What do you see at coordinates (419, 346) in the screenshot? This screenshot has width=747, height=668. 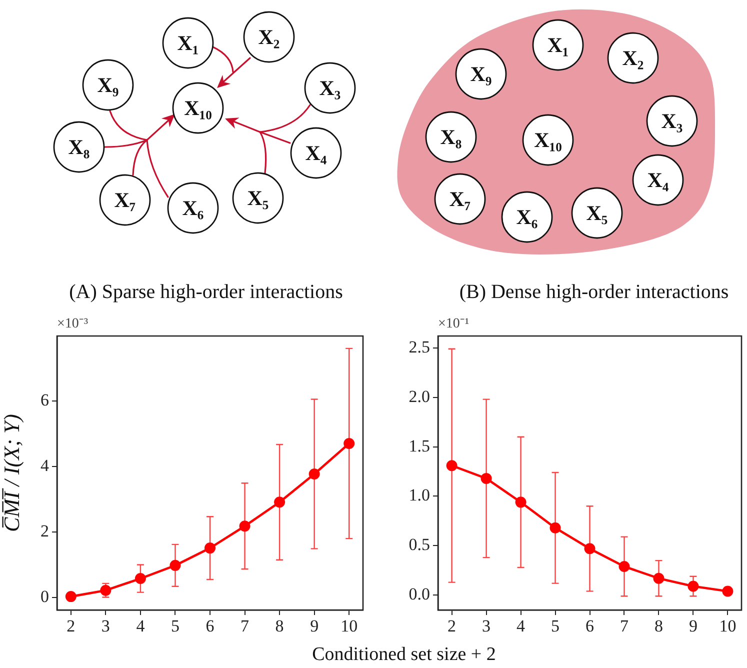 I see `y-tick-label: 2.5` at bounding box center [419, 346].